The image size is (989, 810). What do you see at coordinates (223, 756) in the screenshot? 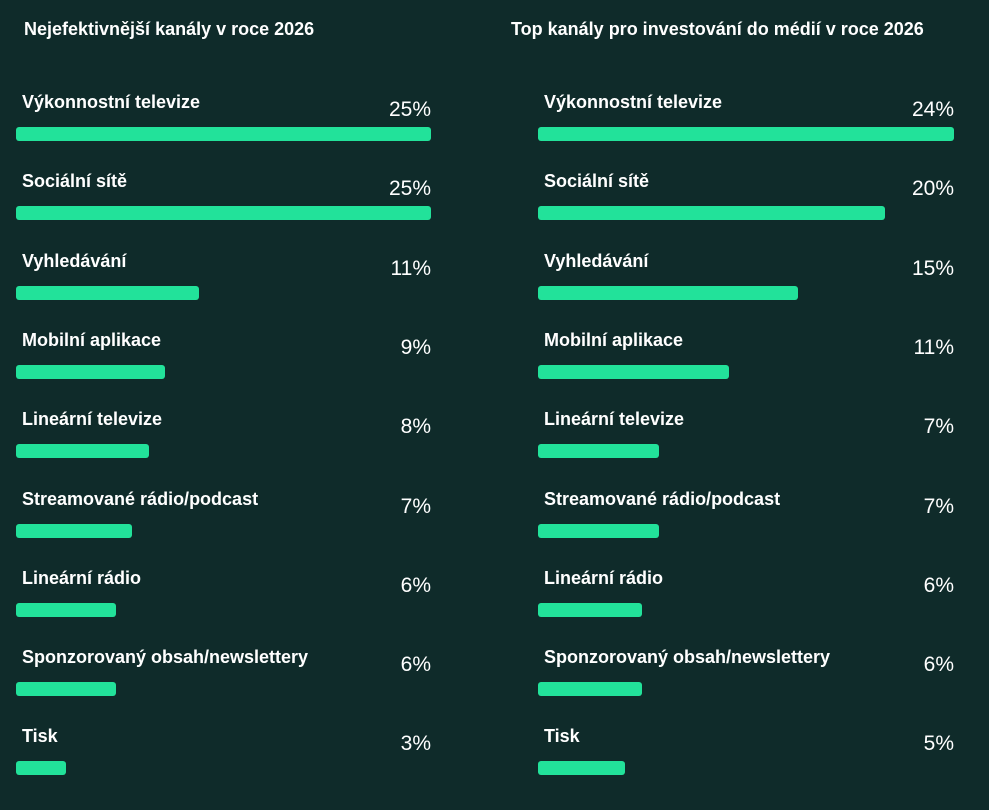
I see `bar-row-left: Tisk 3%` at bounding box center [223, 756].